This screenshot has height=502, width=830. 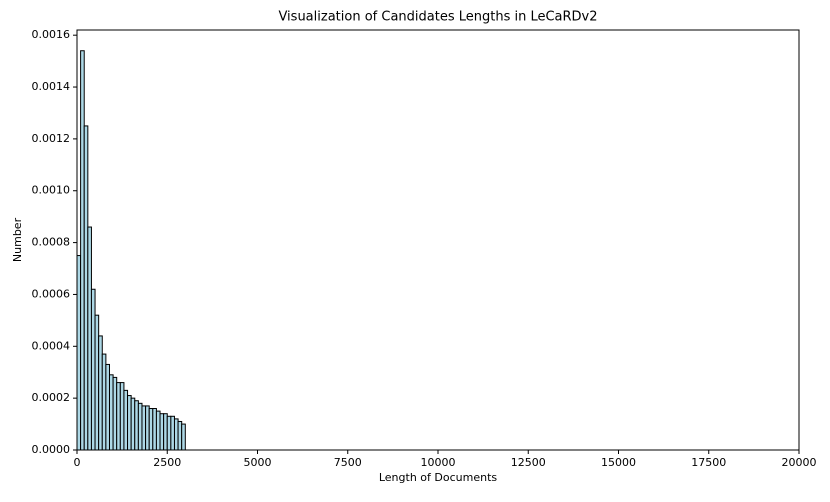 I want to click on y-tick-label: 0.0016, so click(x=51, y=34).